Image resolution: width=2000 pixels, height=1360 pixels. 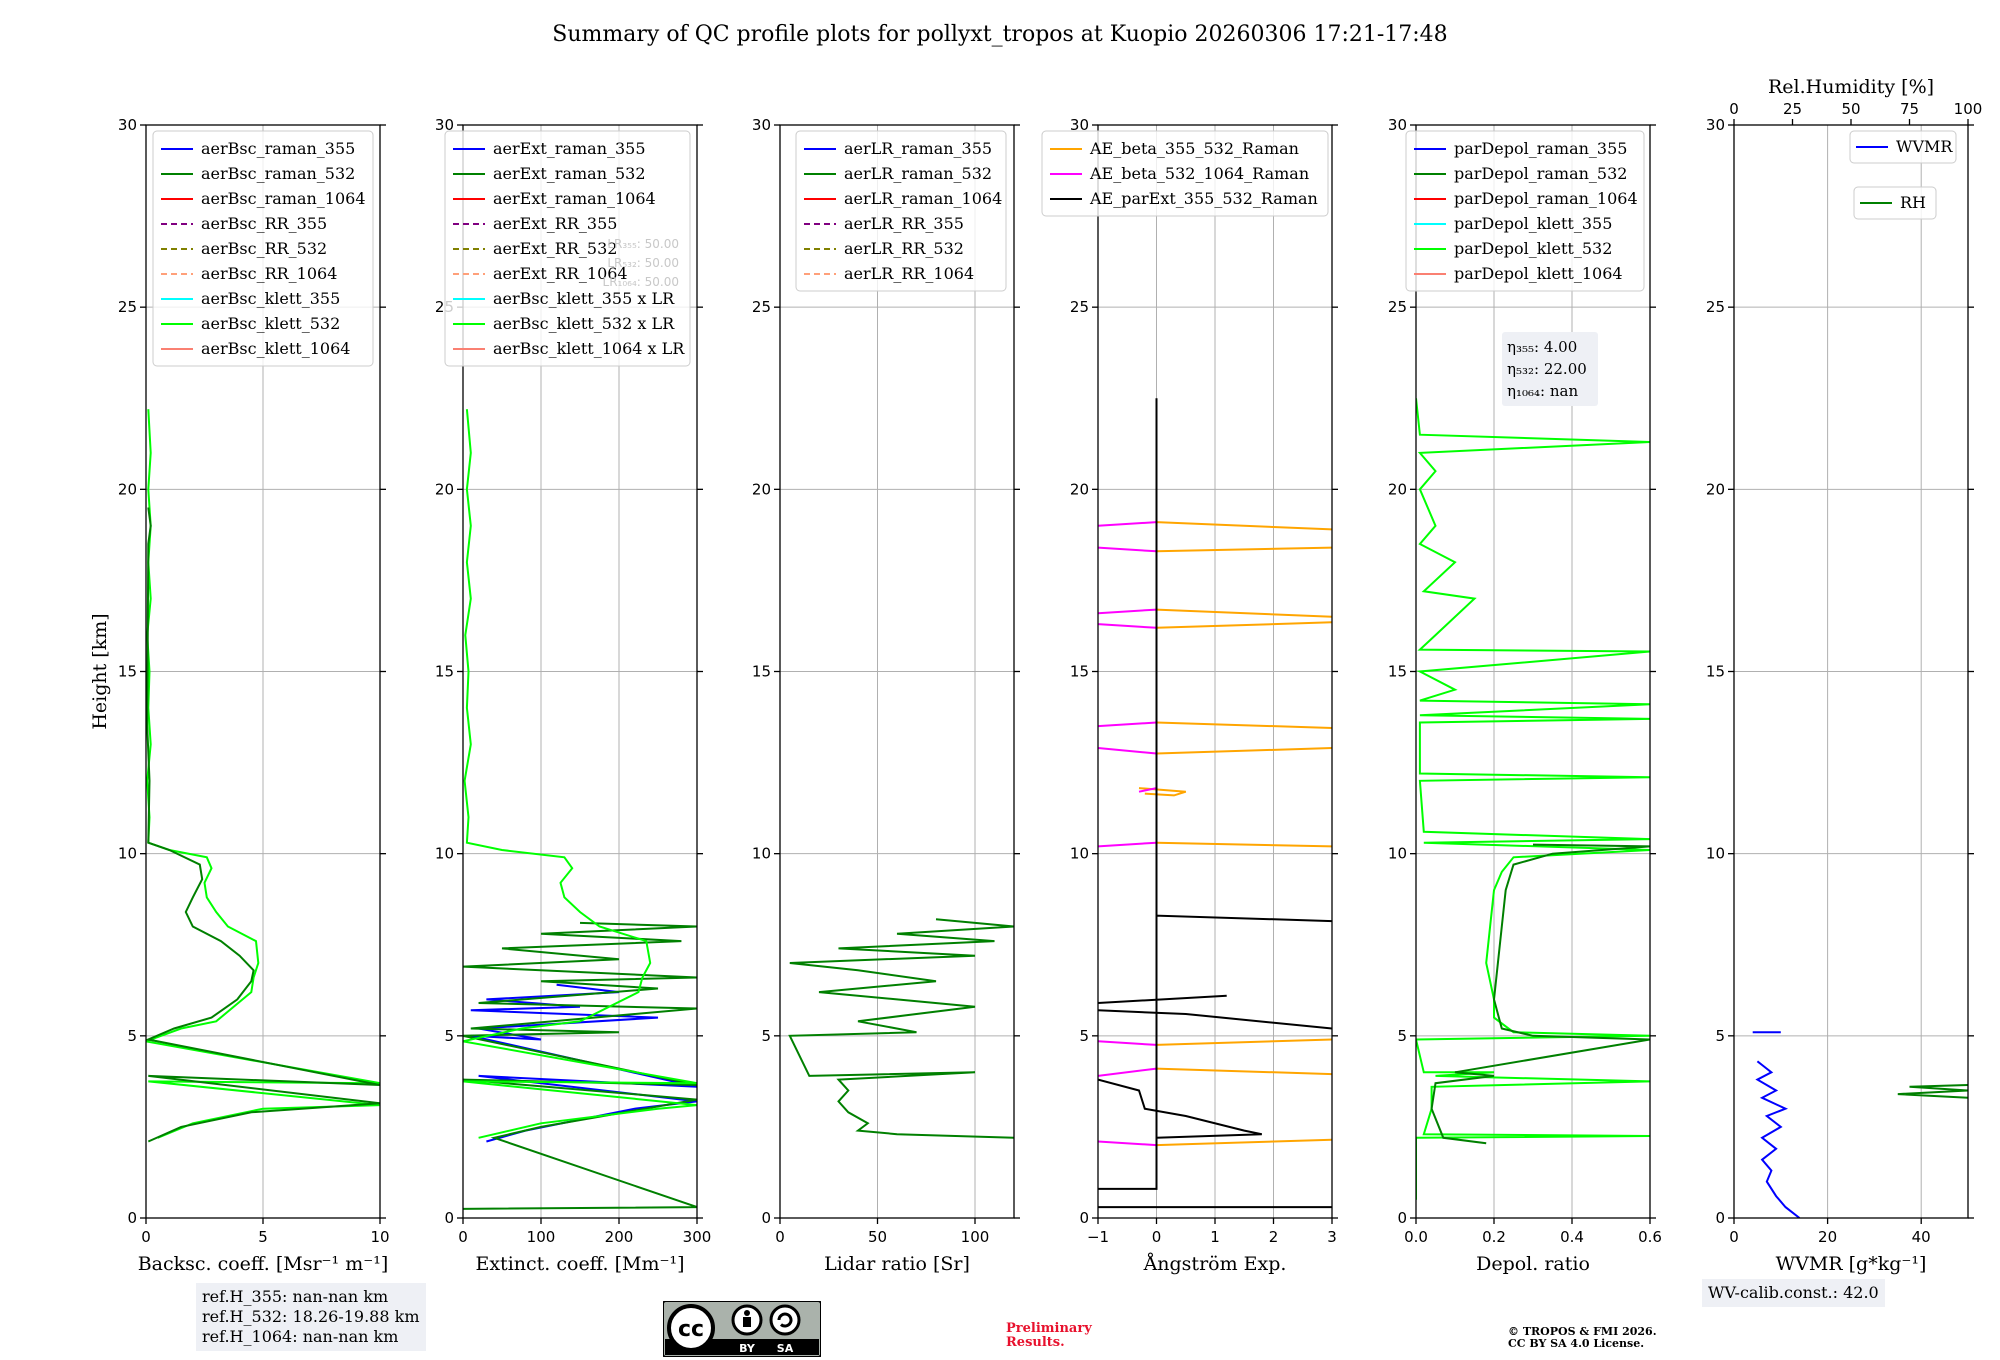 What do you see at coordinates (785, 1320) in the screenshot?
I see `sa-share-icon` at bounding box center [785, 1320].